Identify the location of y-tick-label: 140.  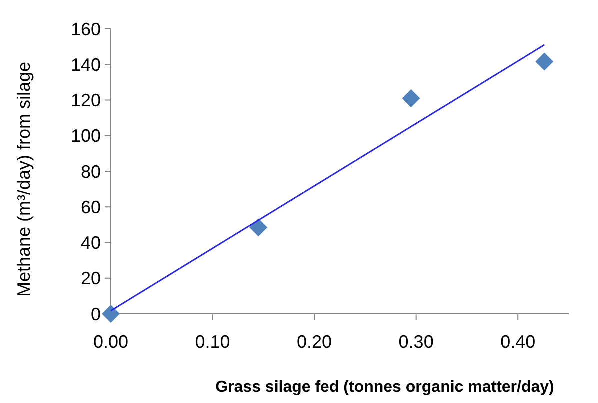
(85, 64).